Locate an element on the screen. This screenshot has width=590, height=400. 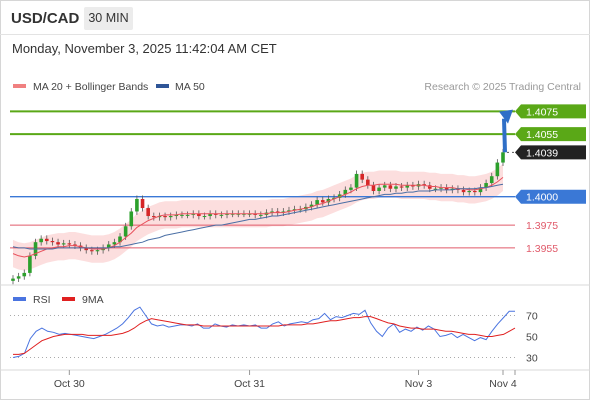
legend-rsi-swatch is located at coordinates (19, 299).